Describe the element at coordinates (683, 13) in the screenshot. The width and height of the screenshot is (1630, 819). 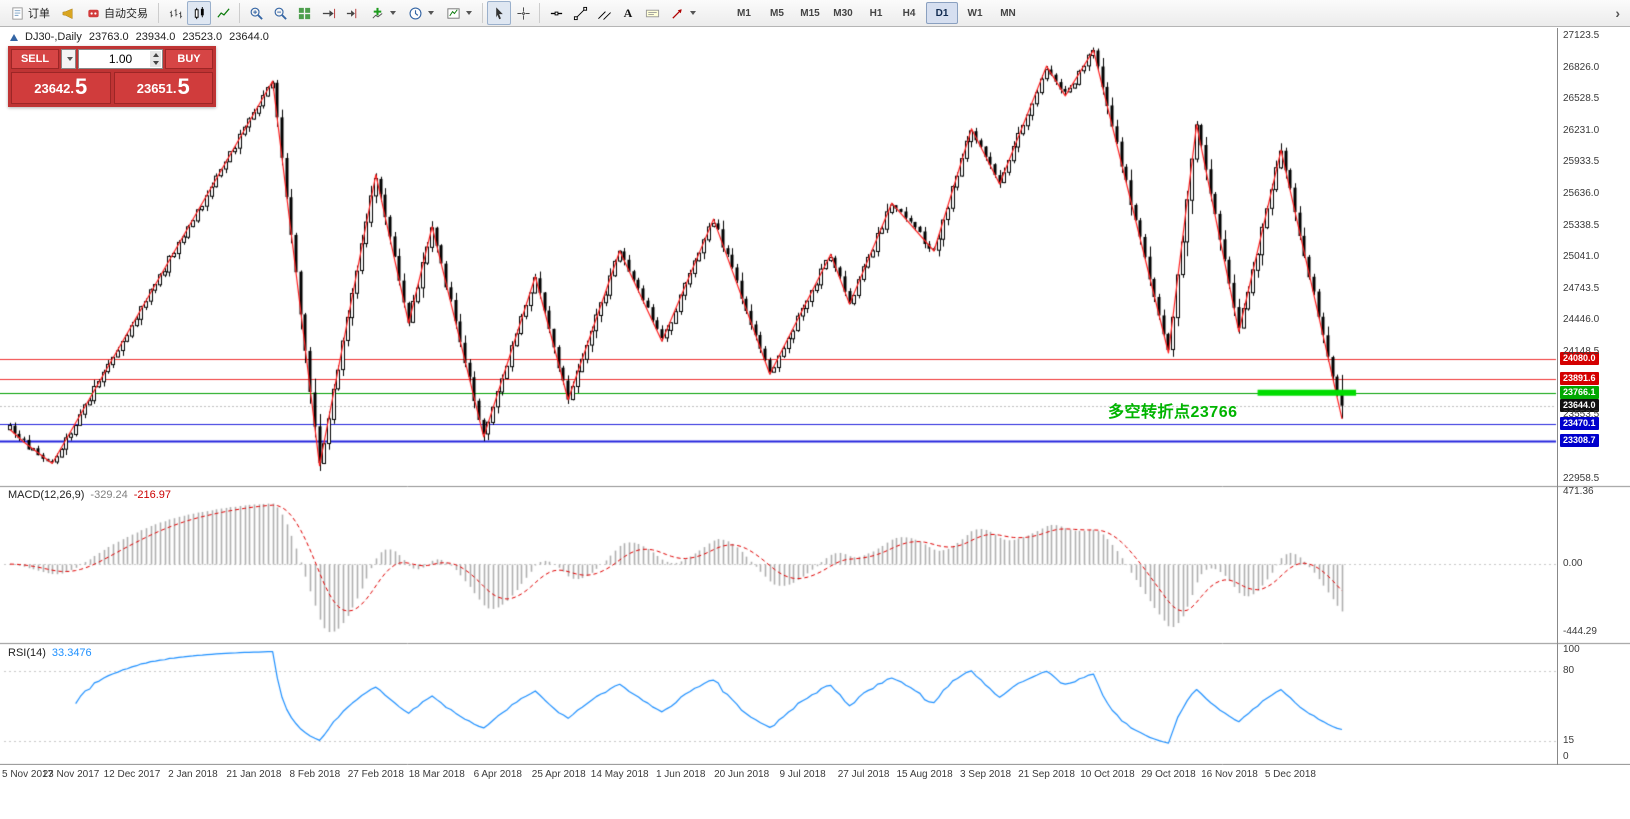
I see `arrows-button` at that location.